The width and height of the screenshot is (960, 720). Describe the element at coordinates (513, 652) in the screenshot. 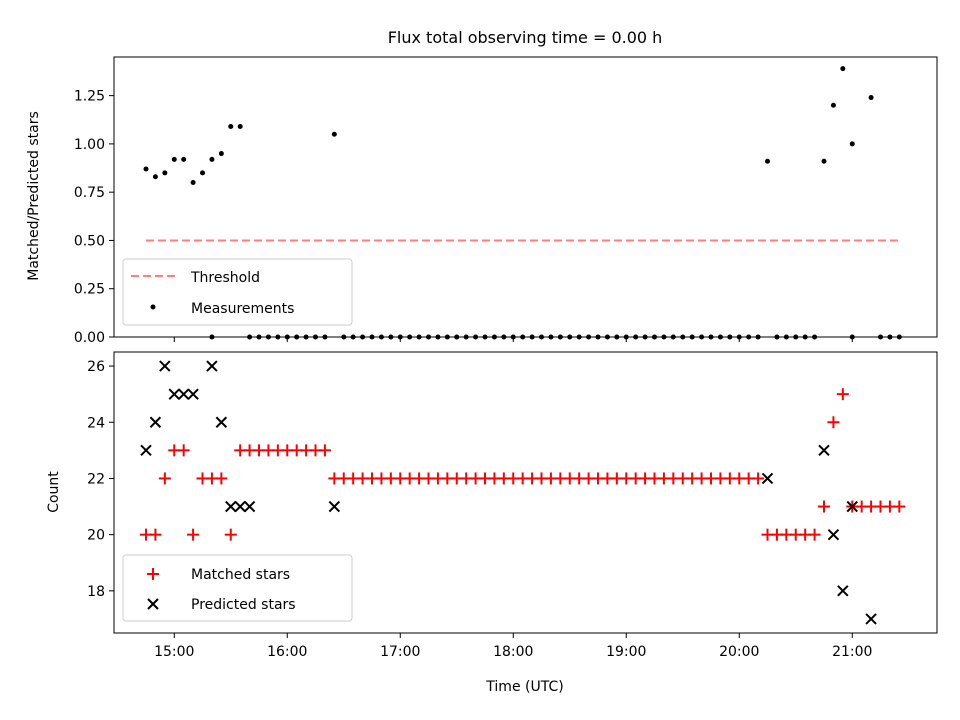

I see `bottom-xtick-label: 18:00` at that location.